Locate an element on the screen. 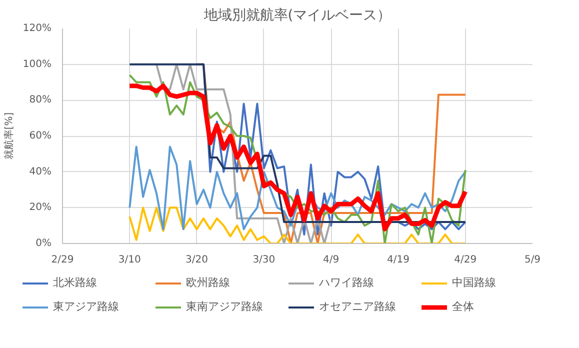 The width and height of the screenshot is (579, 348). y-tick-label: 100% is located at coordinates (37, 64).